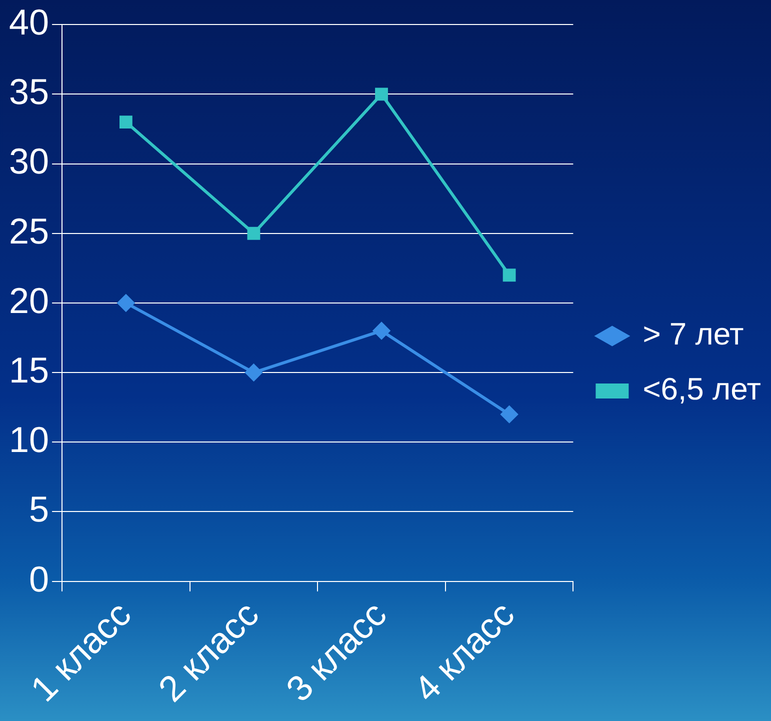 The height and width of the screenshot is (721, 771). What do you see at coordinates (29, 91) in the screenshot?
I see `y-tick-label: 35` at bounding box center [29, 91].